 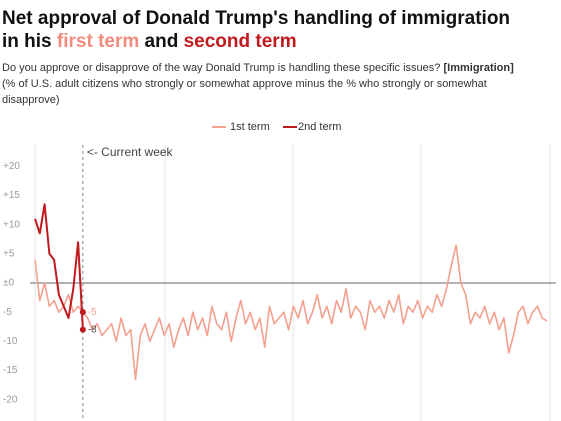 What do you see at coordinates (7, 312) in the screenshot?
I see `y-tick-label: -5` at bounding box center [7, 312].